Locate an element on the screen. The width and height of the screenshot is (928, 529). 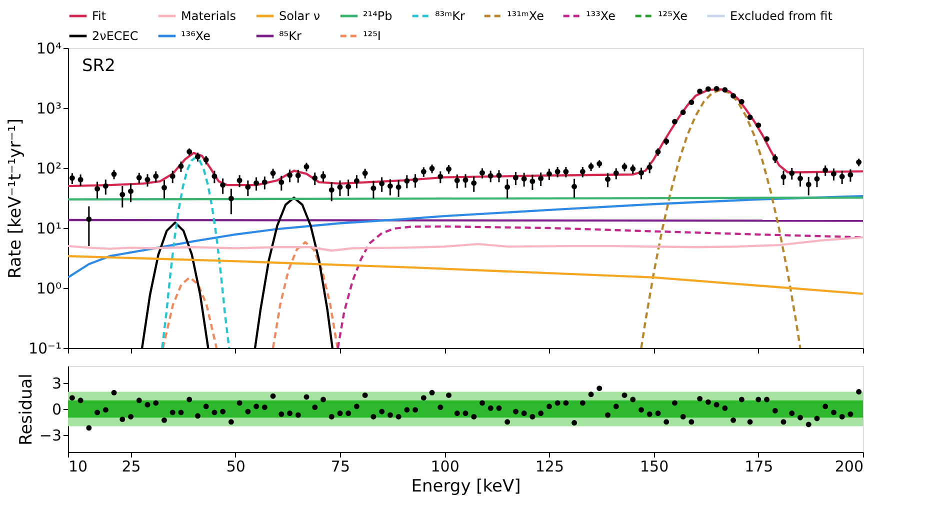
legend-label: Excluded from fit is located at coordinates (781, 16).